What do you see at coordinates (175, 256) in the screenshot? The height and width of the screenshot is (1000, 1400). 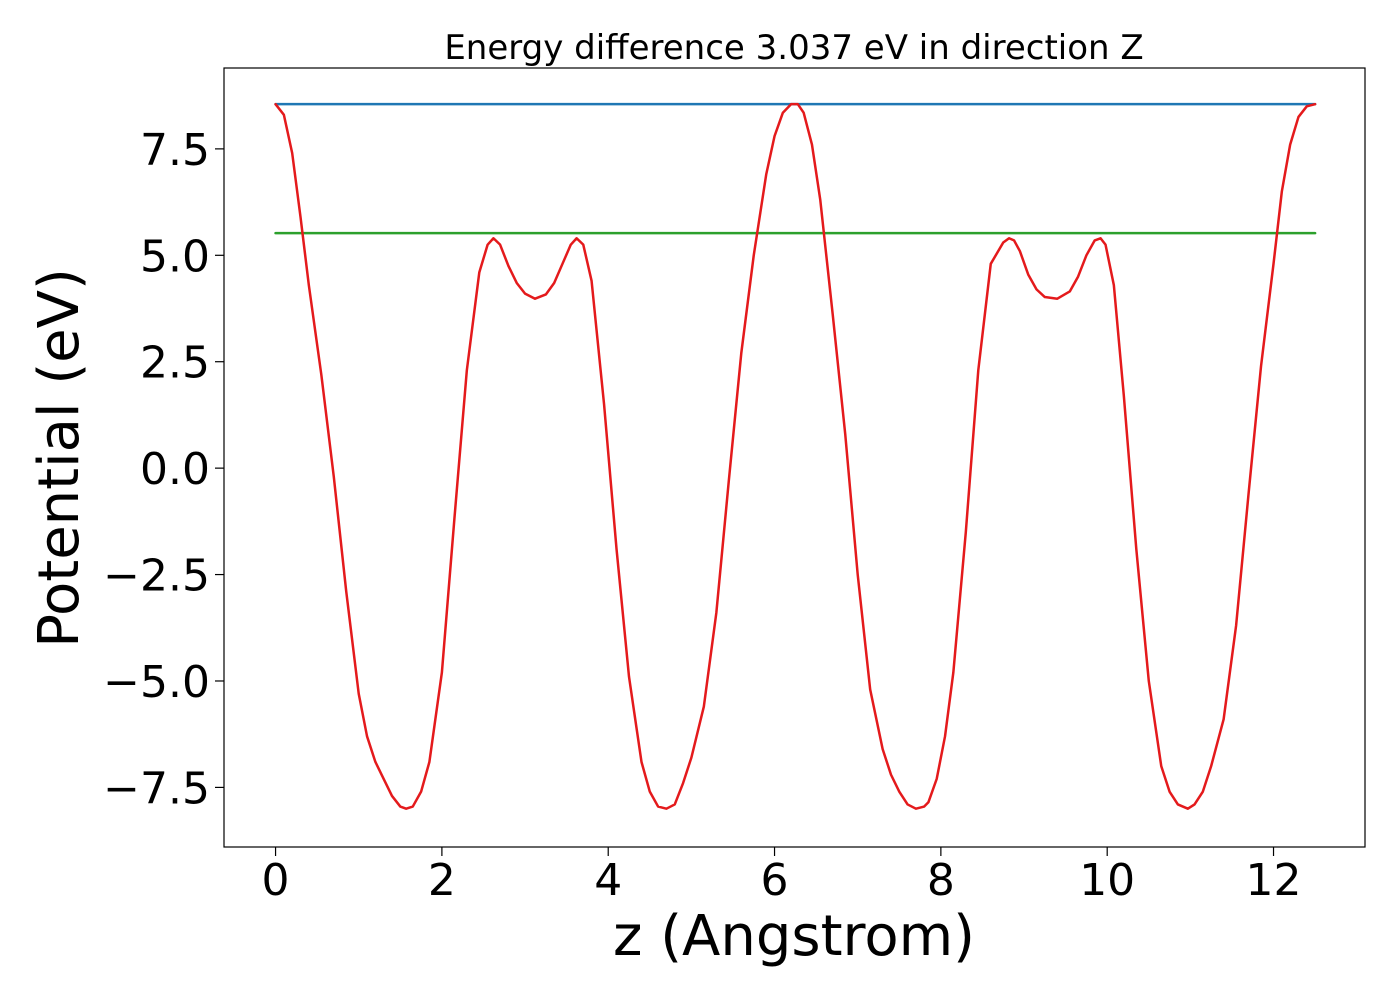 I see `y-tick-label: 5.0` at bounding box center [175, 256].